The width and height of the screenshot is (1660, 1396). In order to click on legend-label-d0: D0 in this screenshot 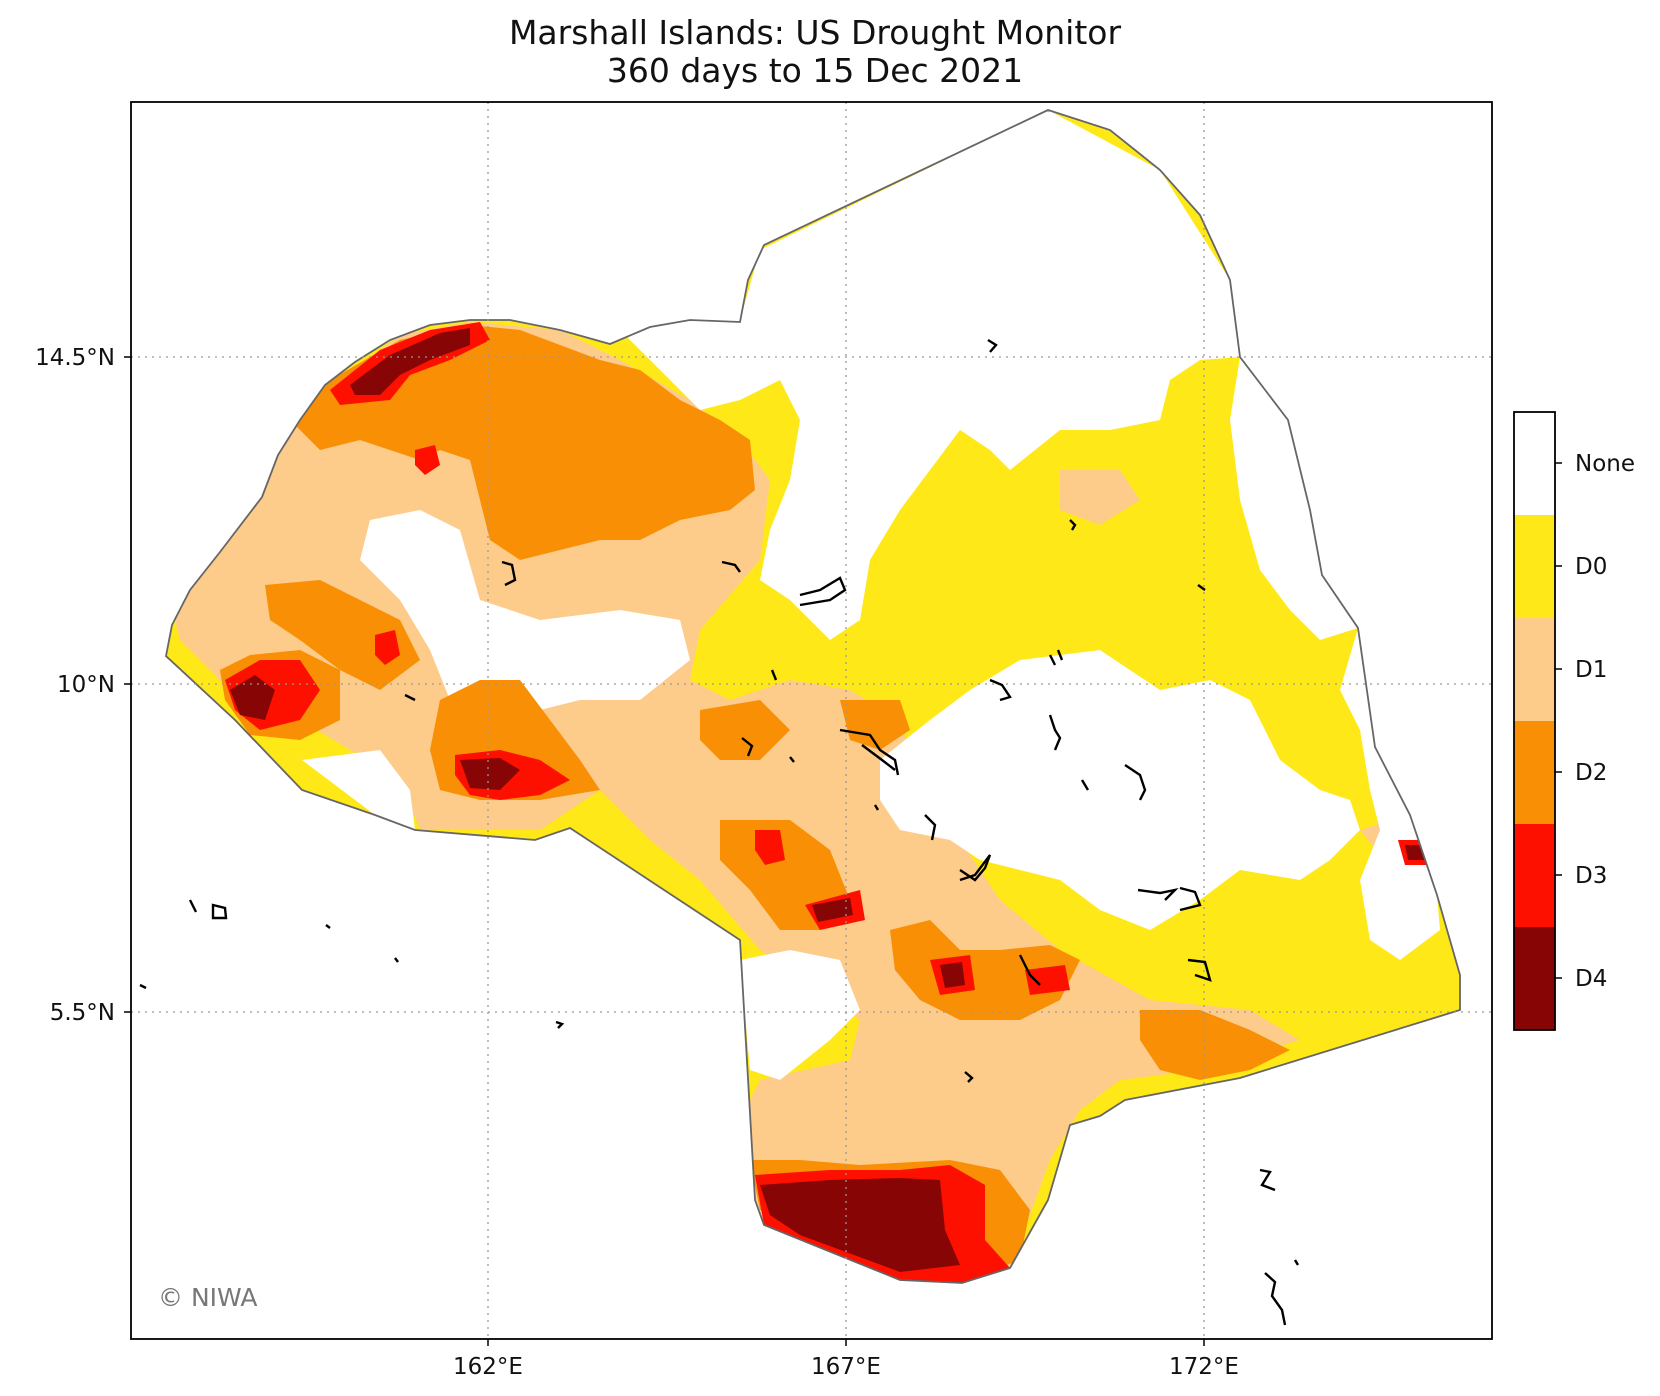, I will do `click(1591, 567)`.